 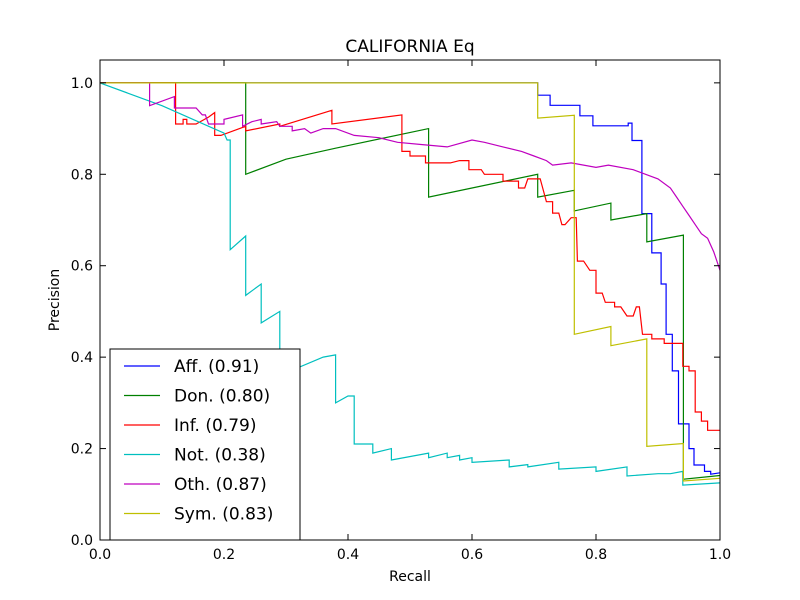 What do you see at coordinates (222, 397) in the screenshot?
I see `legend-label: Don. (0.80)` at bounding box center [222, 397].